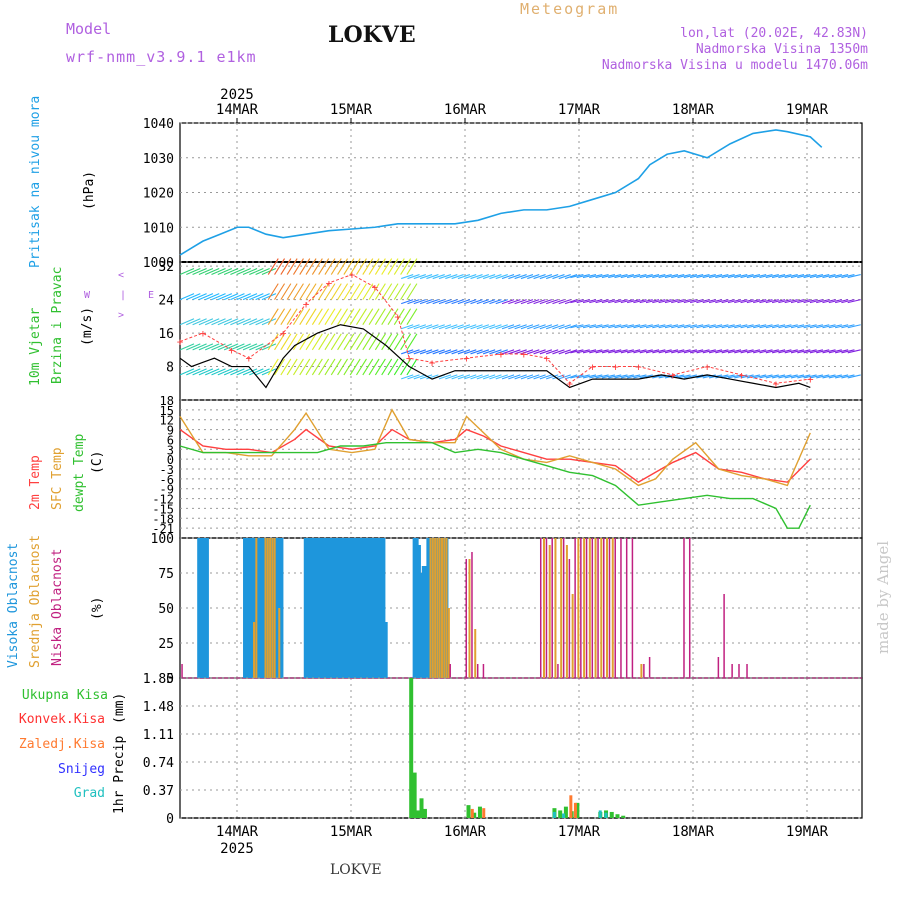 This screenshot has height=900, width=900. Describe the element at coordinates (158, 679) in the screenshot. I see `precip-y-tick: 1.85` at that location.